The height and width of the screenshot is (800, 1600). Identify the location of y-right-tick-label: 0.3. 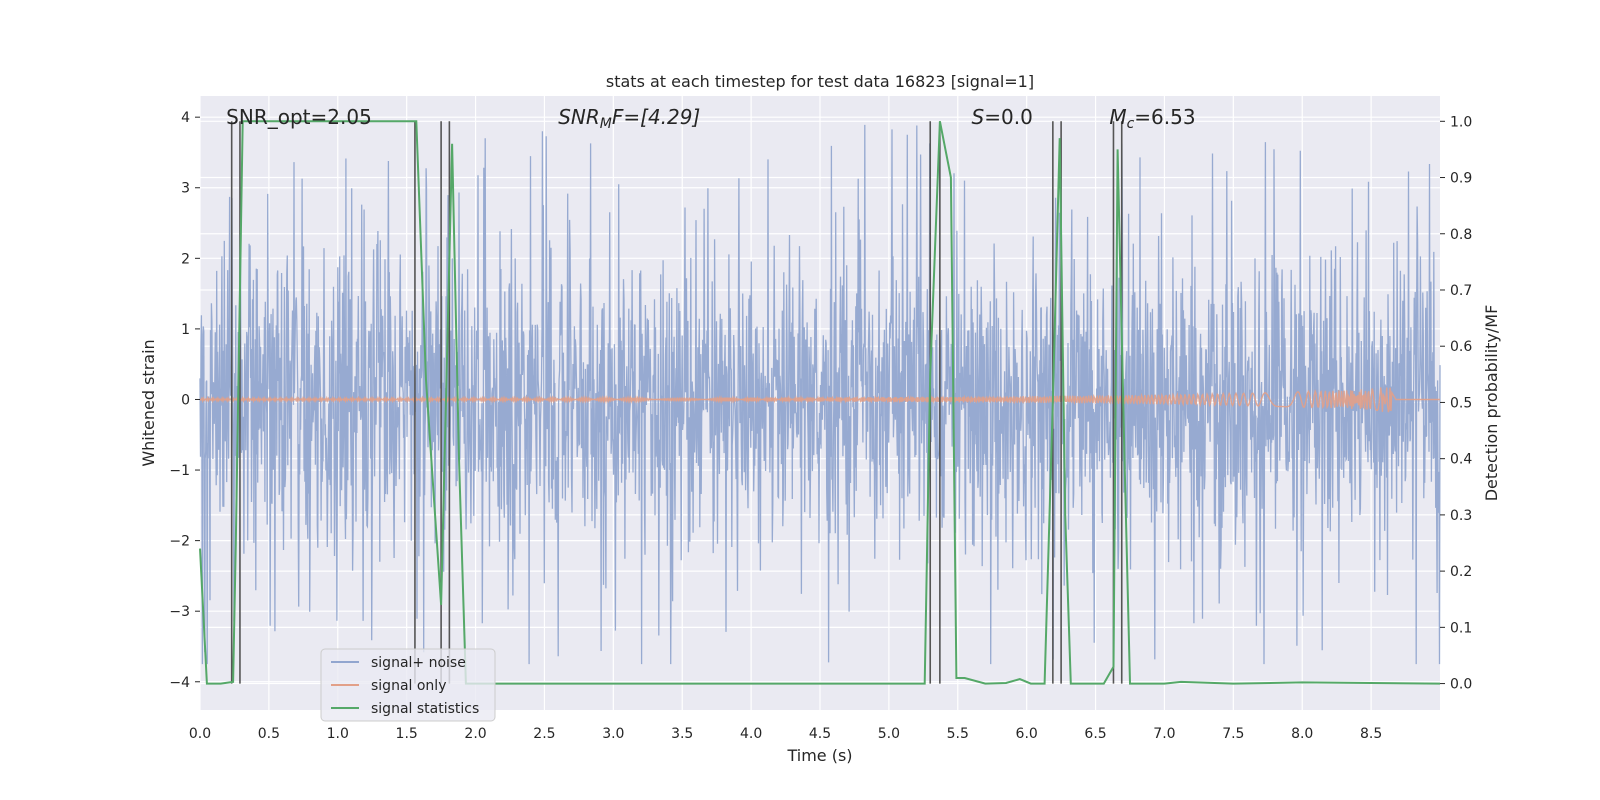
(1461, 516).